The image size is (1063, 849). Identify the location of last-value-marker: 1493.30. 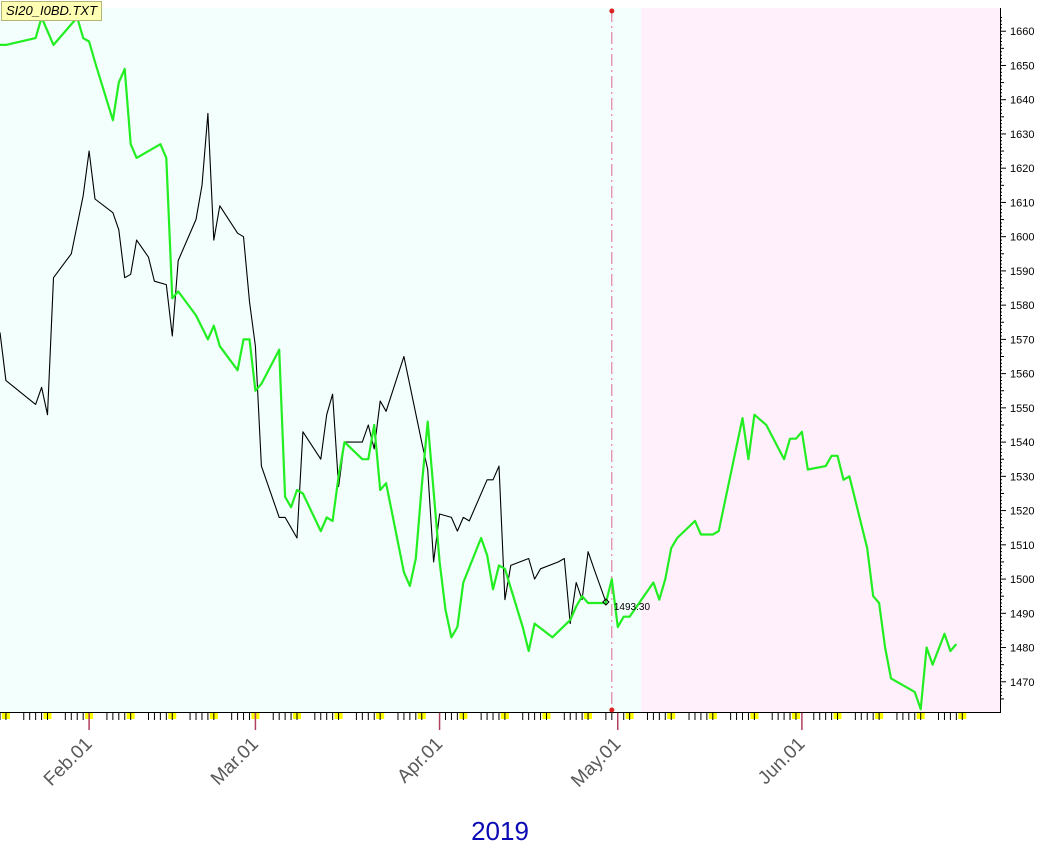
(626, 605).